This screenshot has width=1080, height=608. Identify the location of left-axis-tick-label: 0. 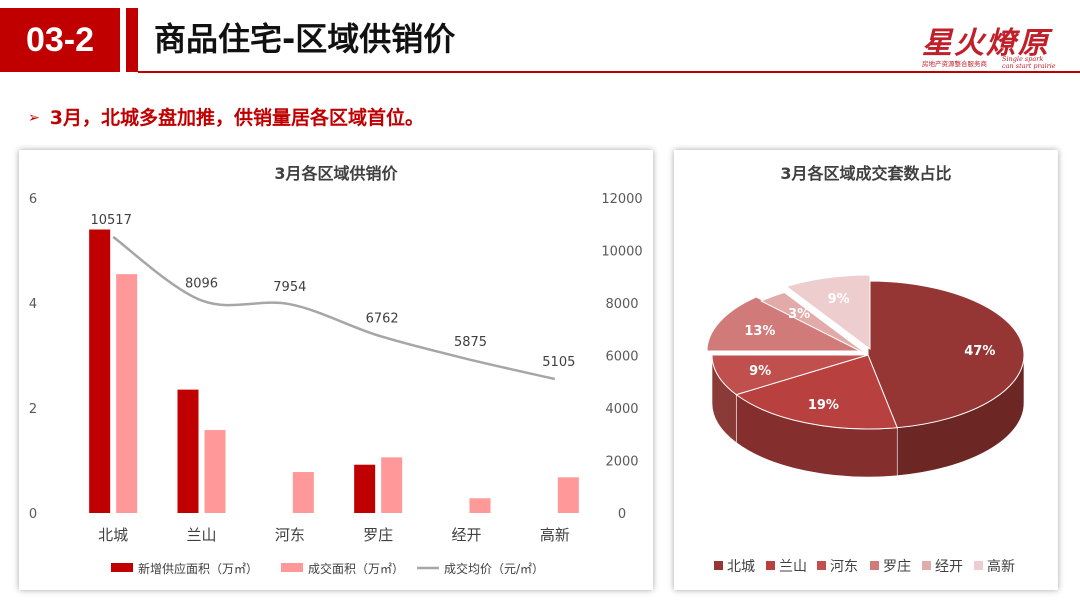
(33, 514).